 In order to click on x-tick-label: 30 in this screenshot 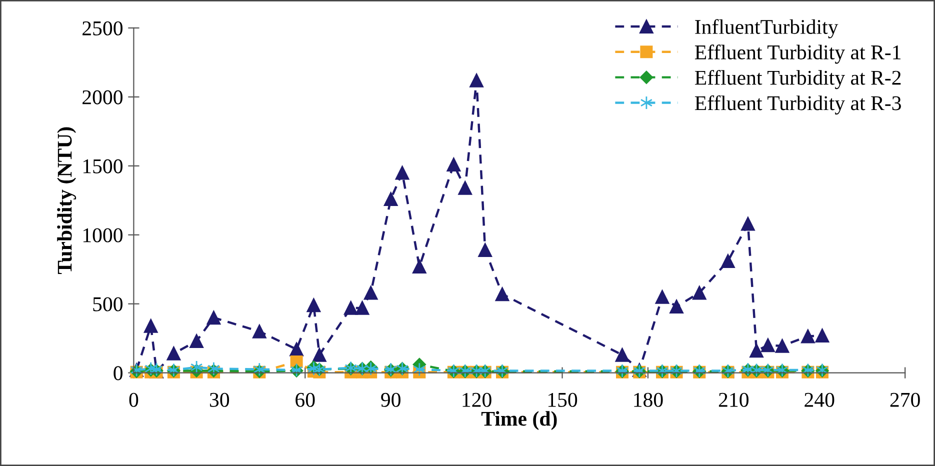, I will do `click(220, 399)`.